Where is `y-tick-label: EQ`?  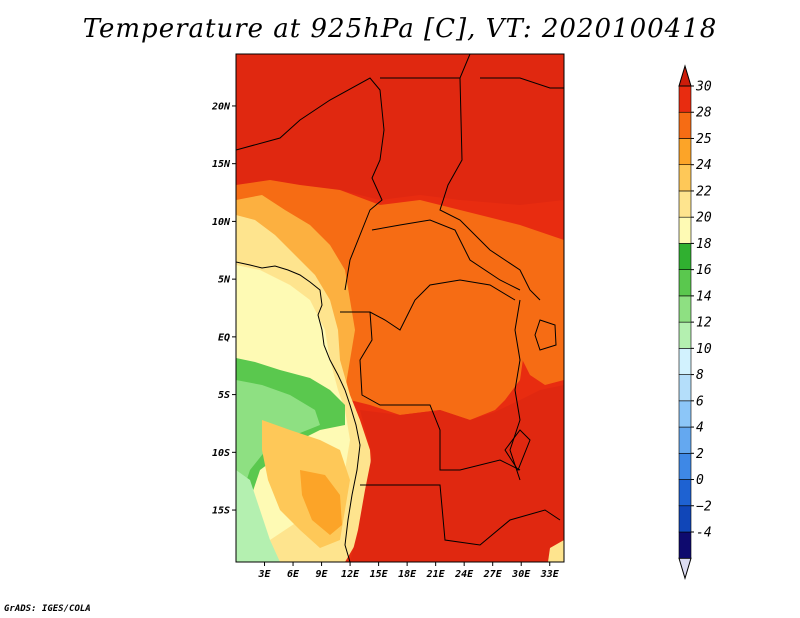
y-tick-label: EQ is located at coordinates (224, 337).